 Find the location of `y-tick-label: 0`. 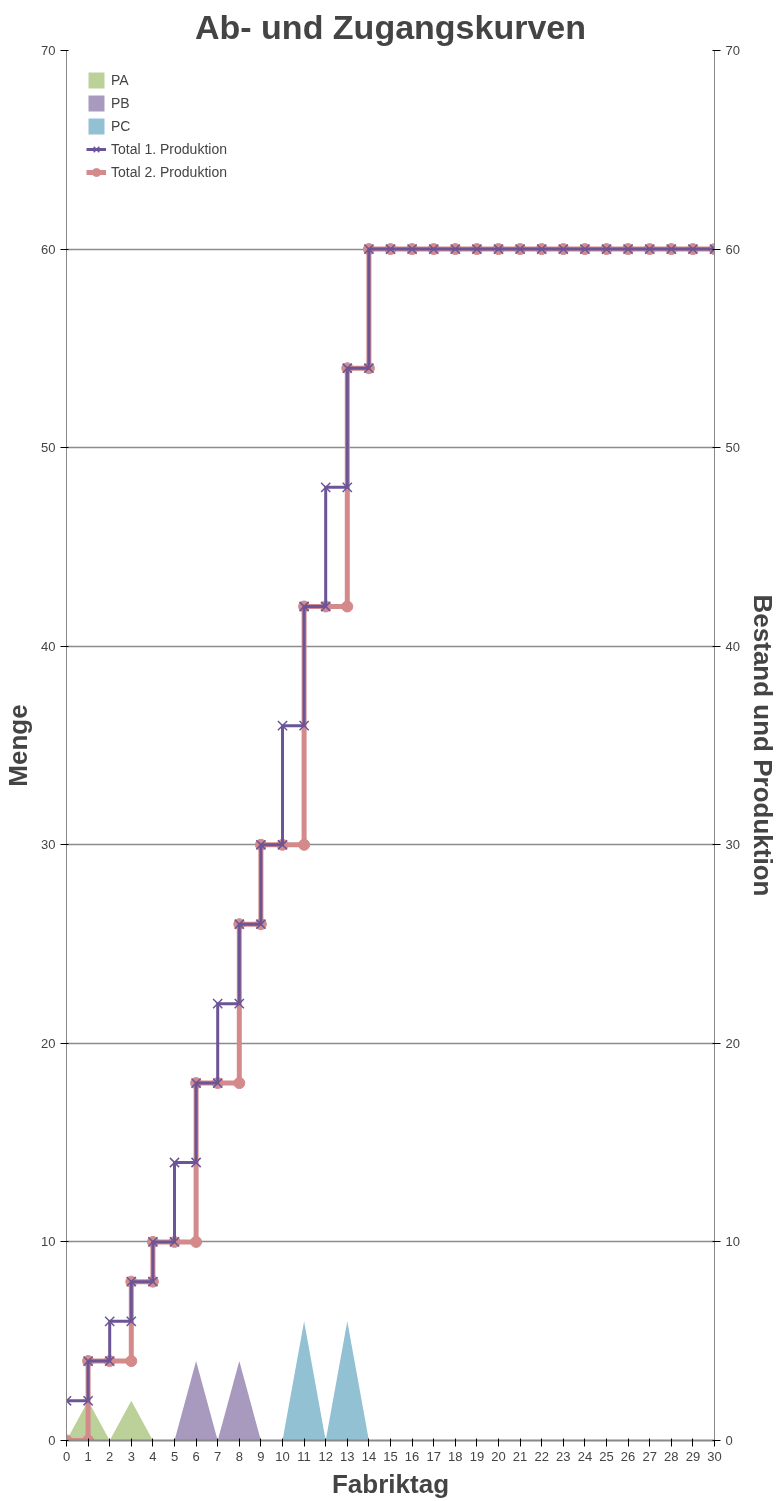

y-tick-label: 0 is located at coordinates (52, 1440).